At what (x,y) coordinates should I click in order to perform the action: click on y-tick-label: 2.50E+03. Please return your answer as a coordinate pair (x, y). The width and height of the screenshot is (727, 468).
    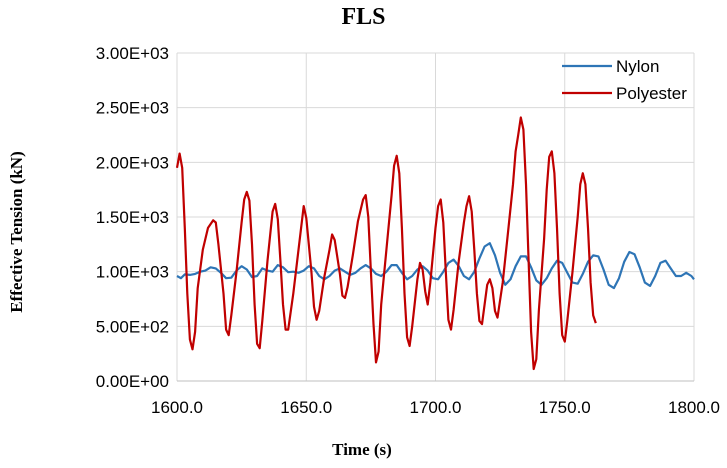
    Looking at the image, I should click on (132, 108).